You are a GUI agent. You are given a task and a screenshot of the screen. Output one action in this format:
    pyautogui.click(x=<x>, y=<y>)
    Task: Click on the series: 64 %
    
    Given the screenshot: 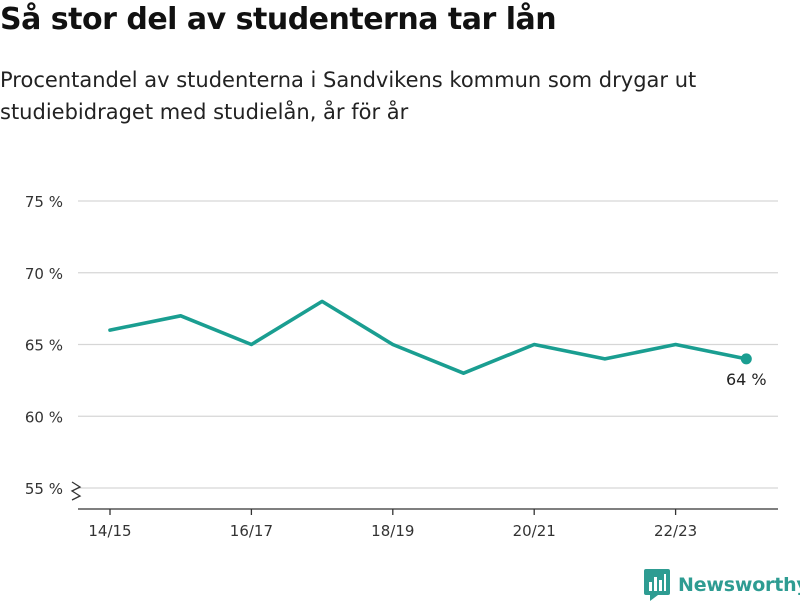 What is the action you would take?
    pyautogui.click(x=437, y=344)
    